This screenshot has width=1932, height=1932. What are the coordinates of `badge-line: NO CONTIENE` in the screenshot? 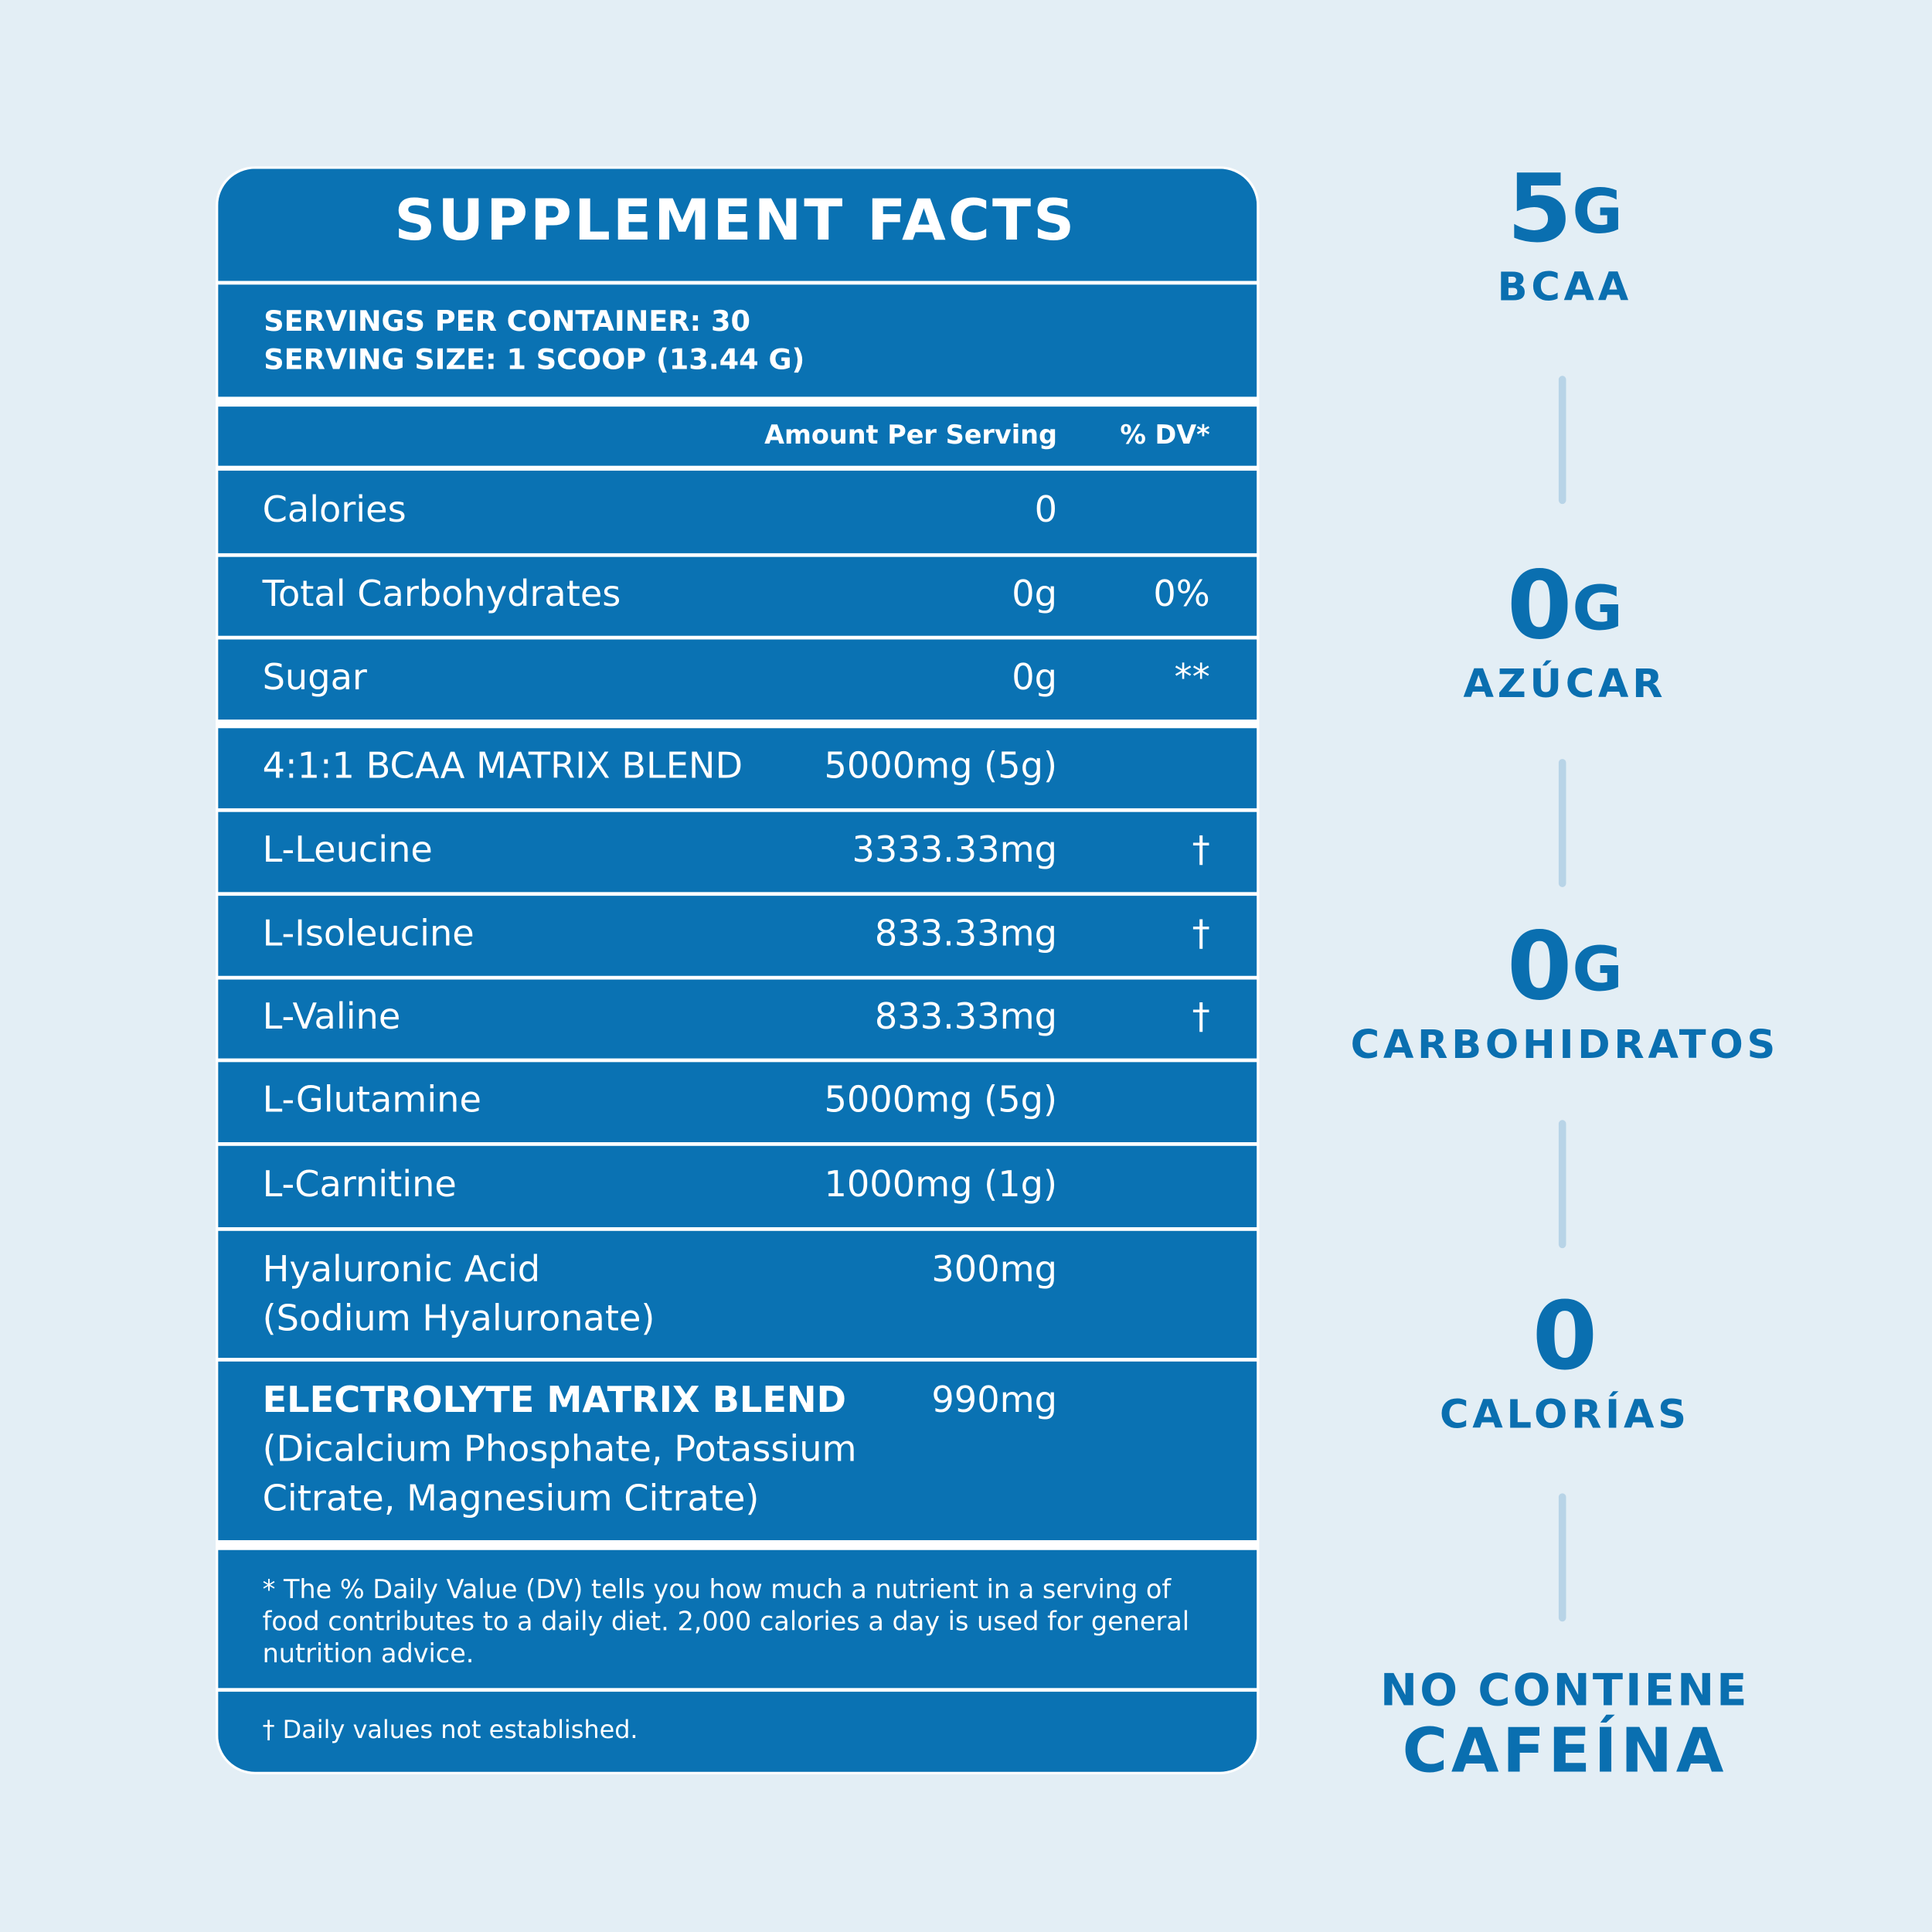 It's located at (1565, 1690).